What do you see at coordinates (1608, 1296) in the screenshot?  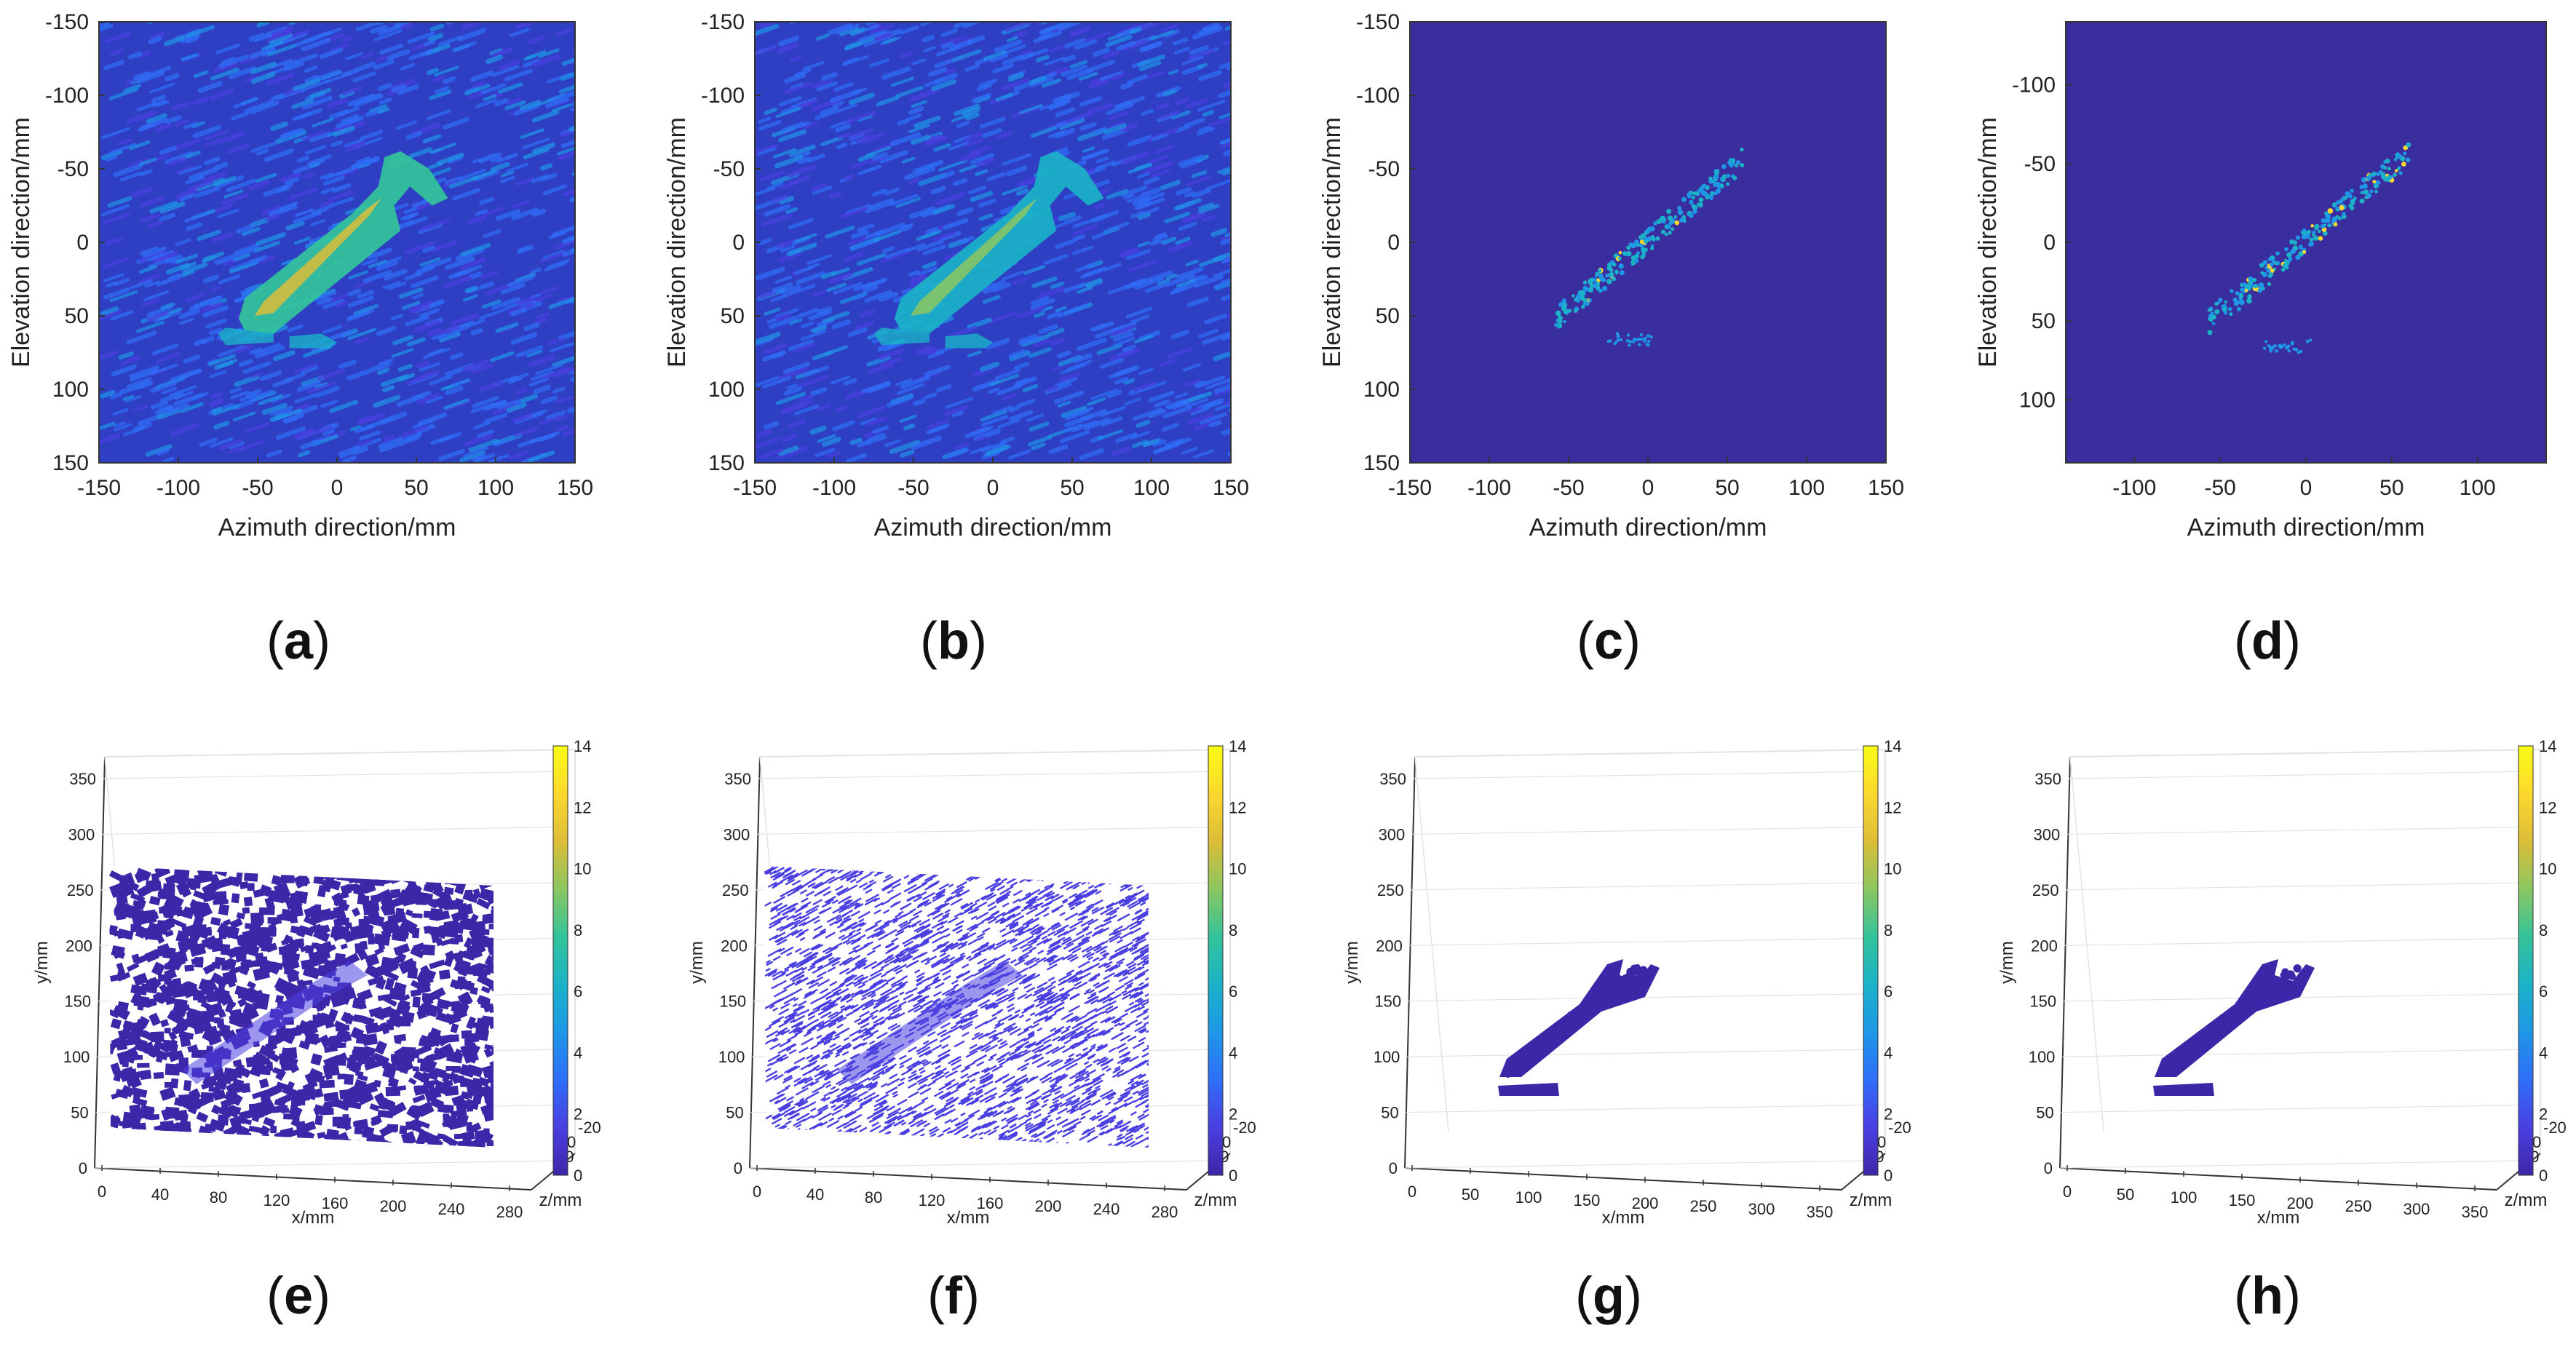 I see `panel-caption: (g)` at bounding box center [1608, 1296].